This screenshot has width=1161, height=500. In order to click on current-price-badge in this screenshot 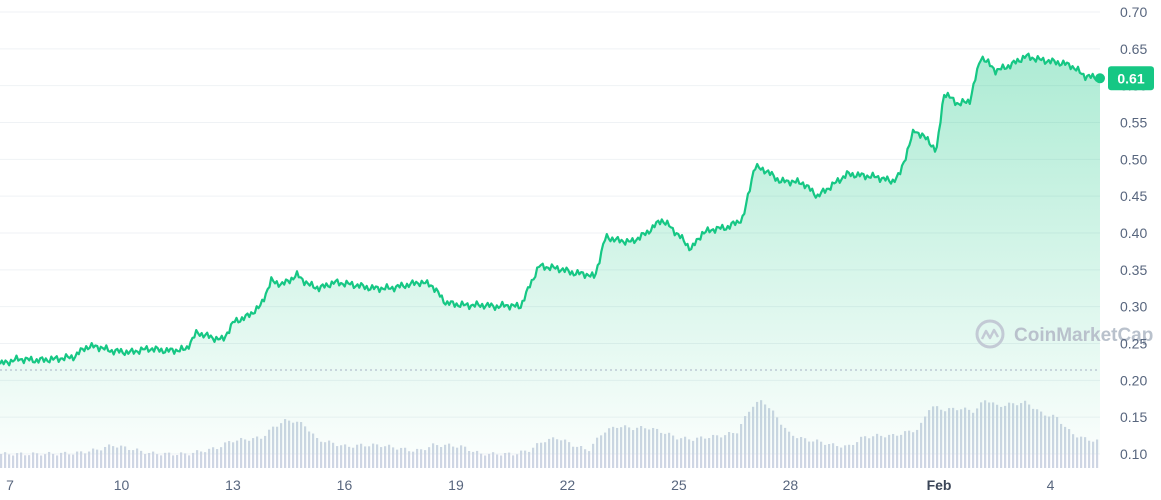, I will do `click(1131, 78)`.